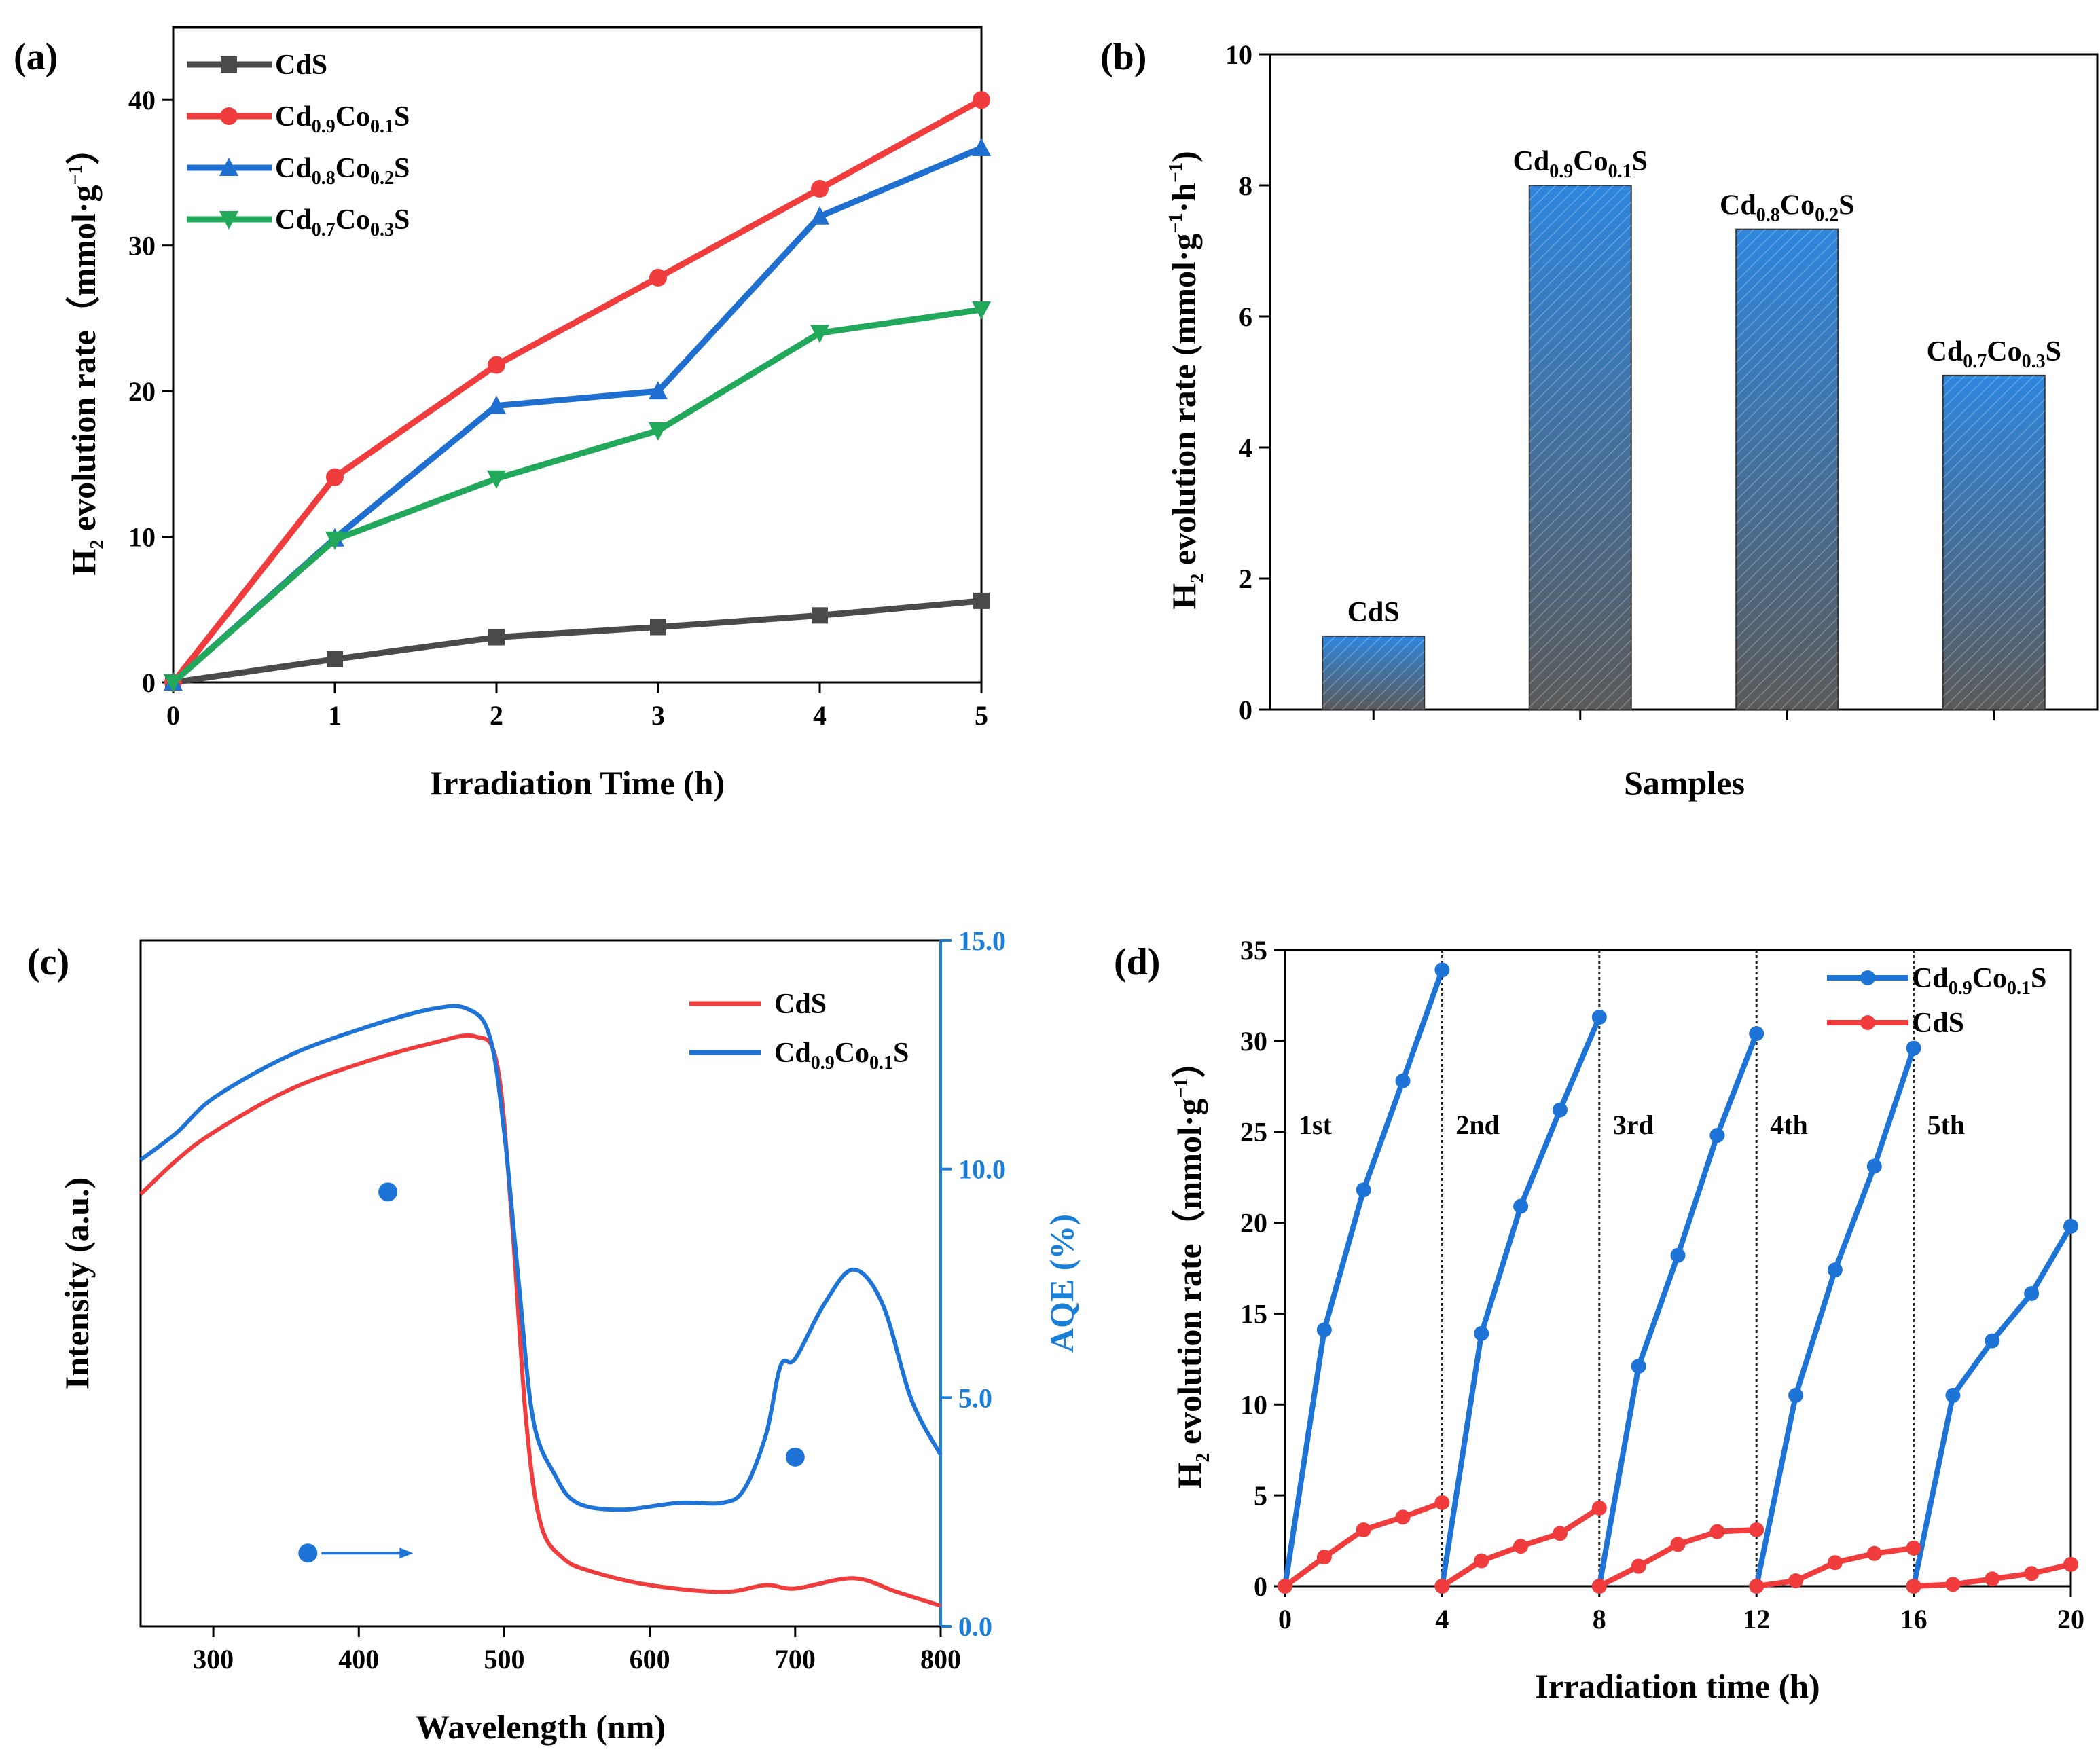 The width and height of the screenshot is (2100, 1758). I want to click on x-tick-label: 2, so click(496, 715).